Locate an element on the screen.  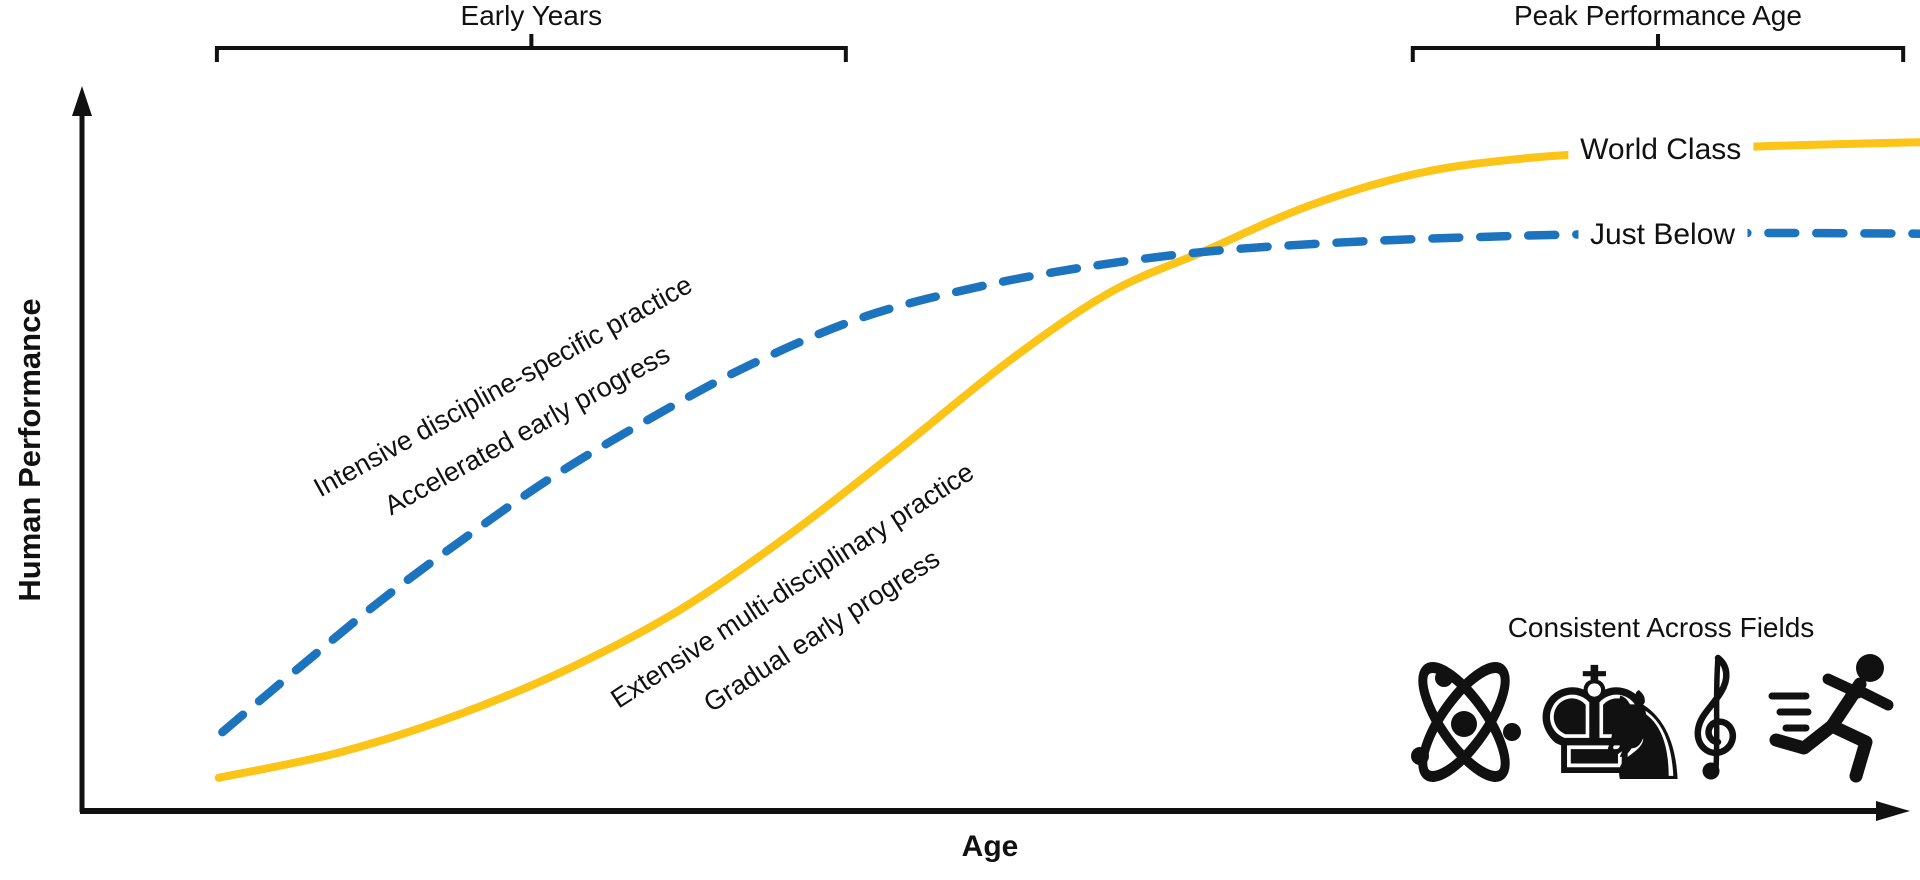
bracket-label-early-years: Early Years is located at coordinates (531, 15).